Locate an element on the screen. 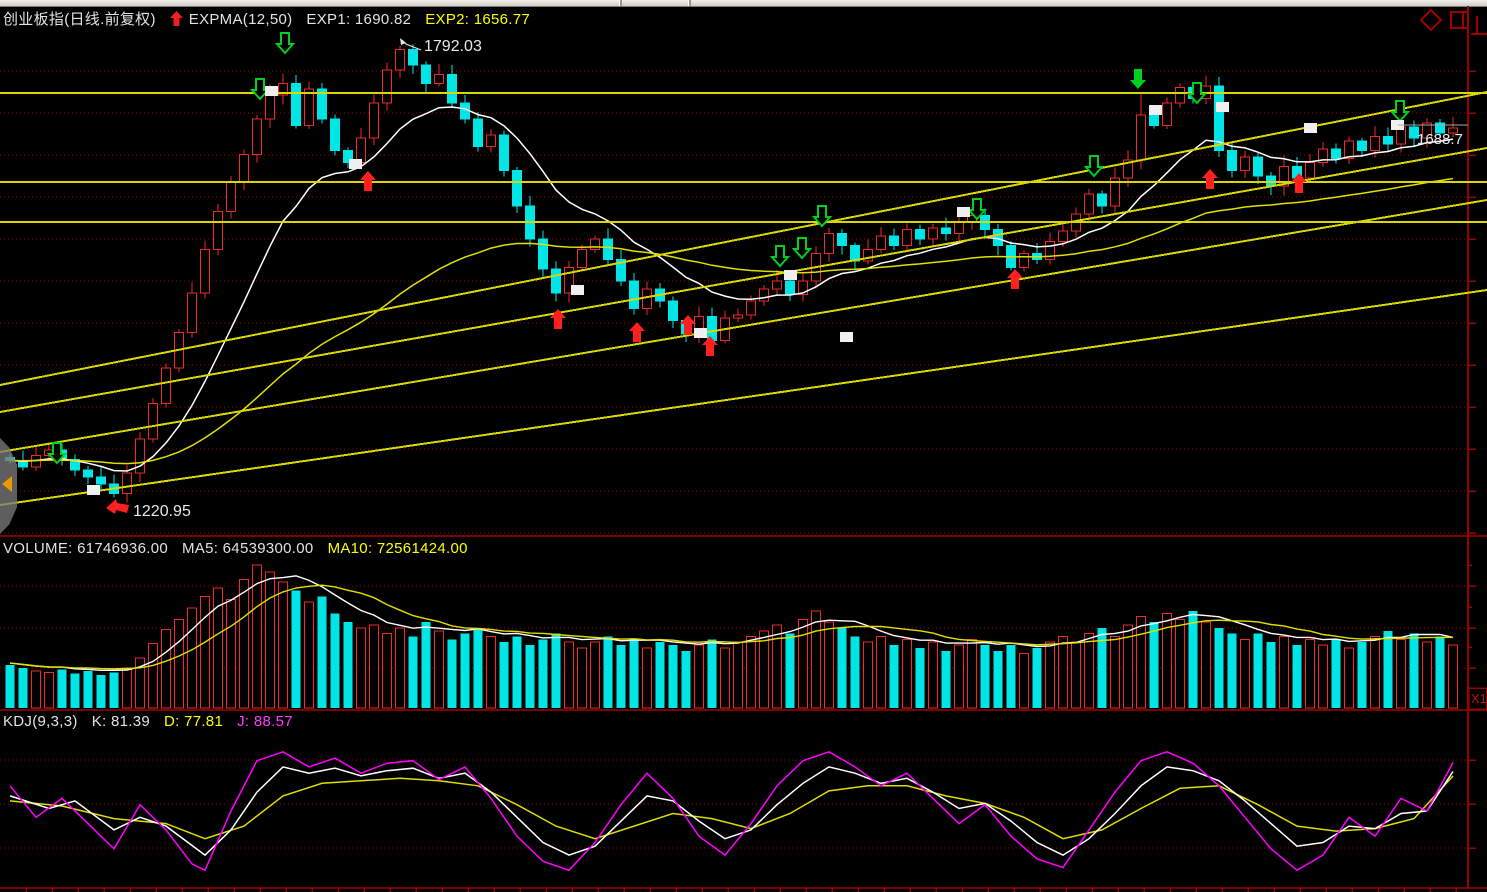 This screenshot has height=892, width=1487. sidebar-collapse-handle is located at coordinates (8, 486).